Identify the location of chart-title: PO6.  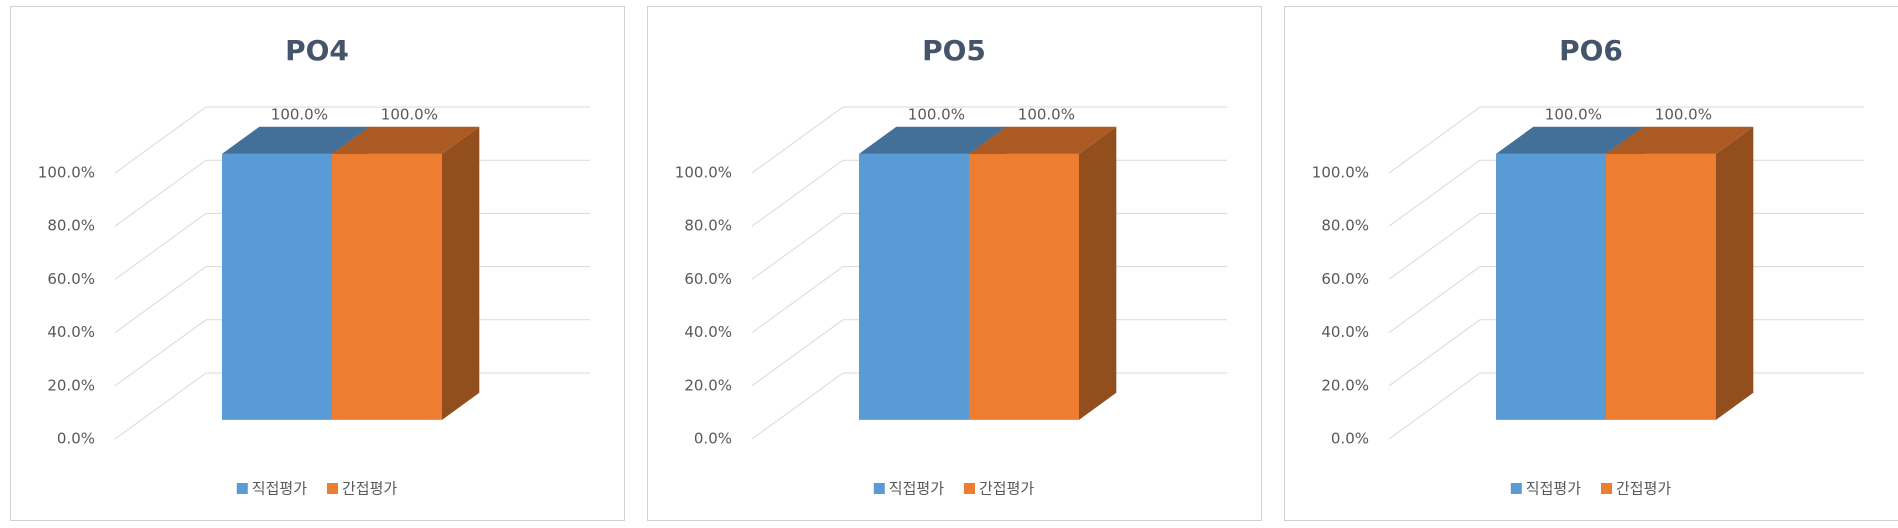
(1591, 50).